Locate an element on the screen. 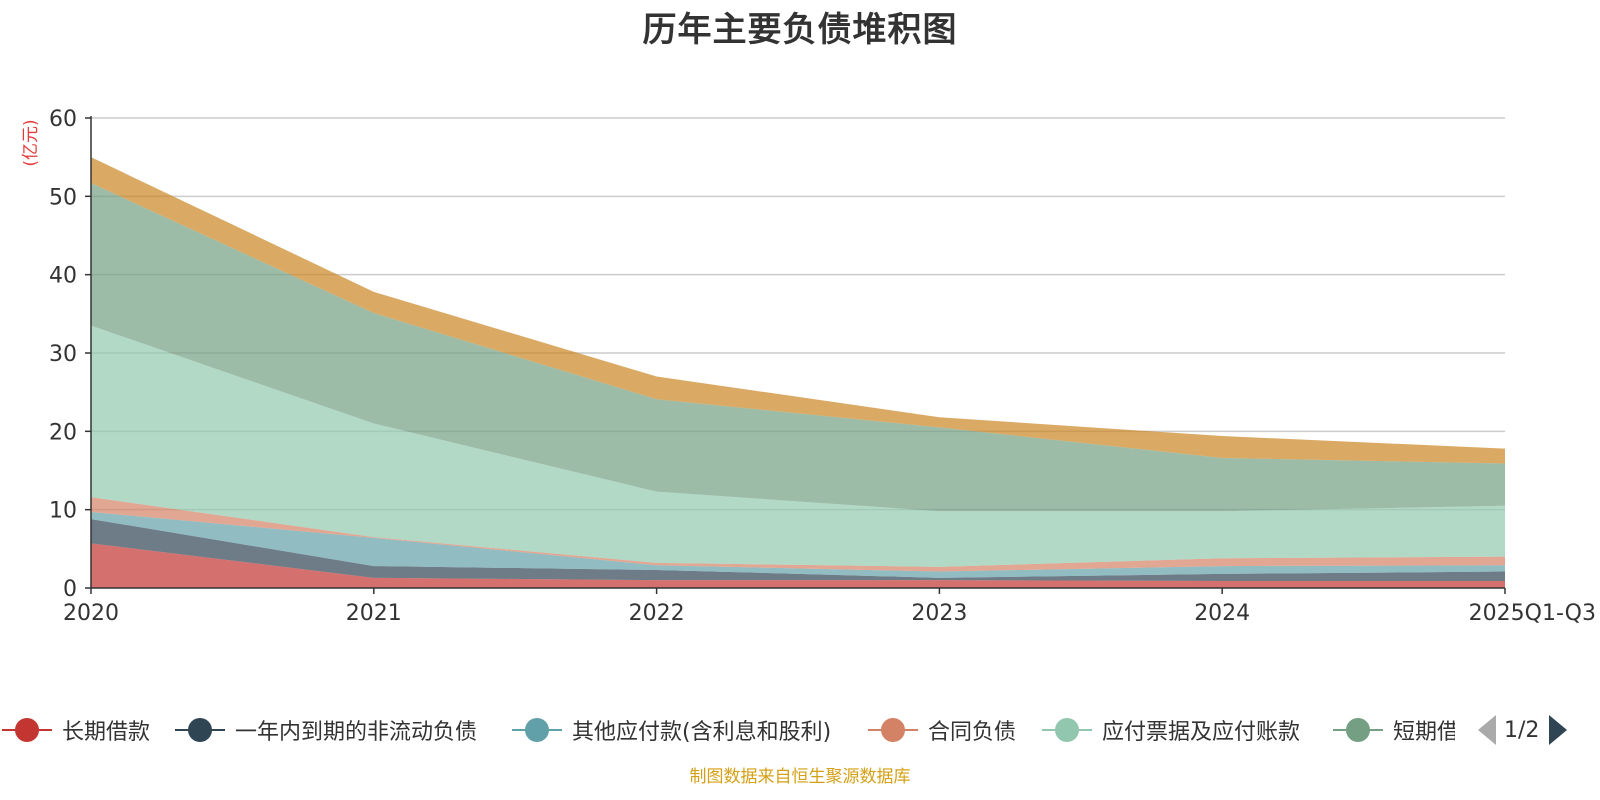  y-tick-label: 10 is located at coordinates (63, 511).